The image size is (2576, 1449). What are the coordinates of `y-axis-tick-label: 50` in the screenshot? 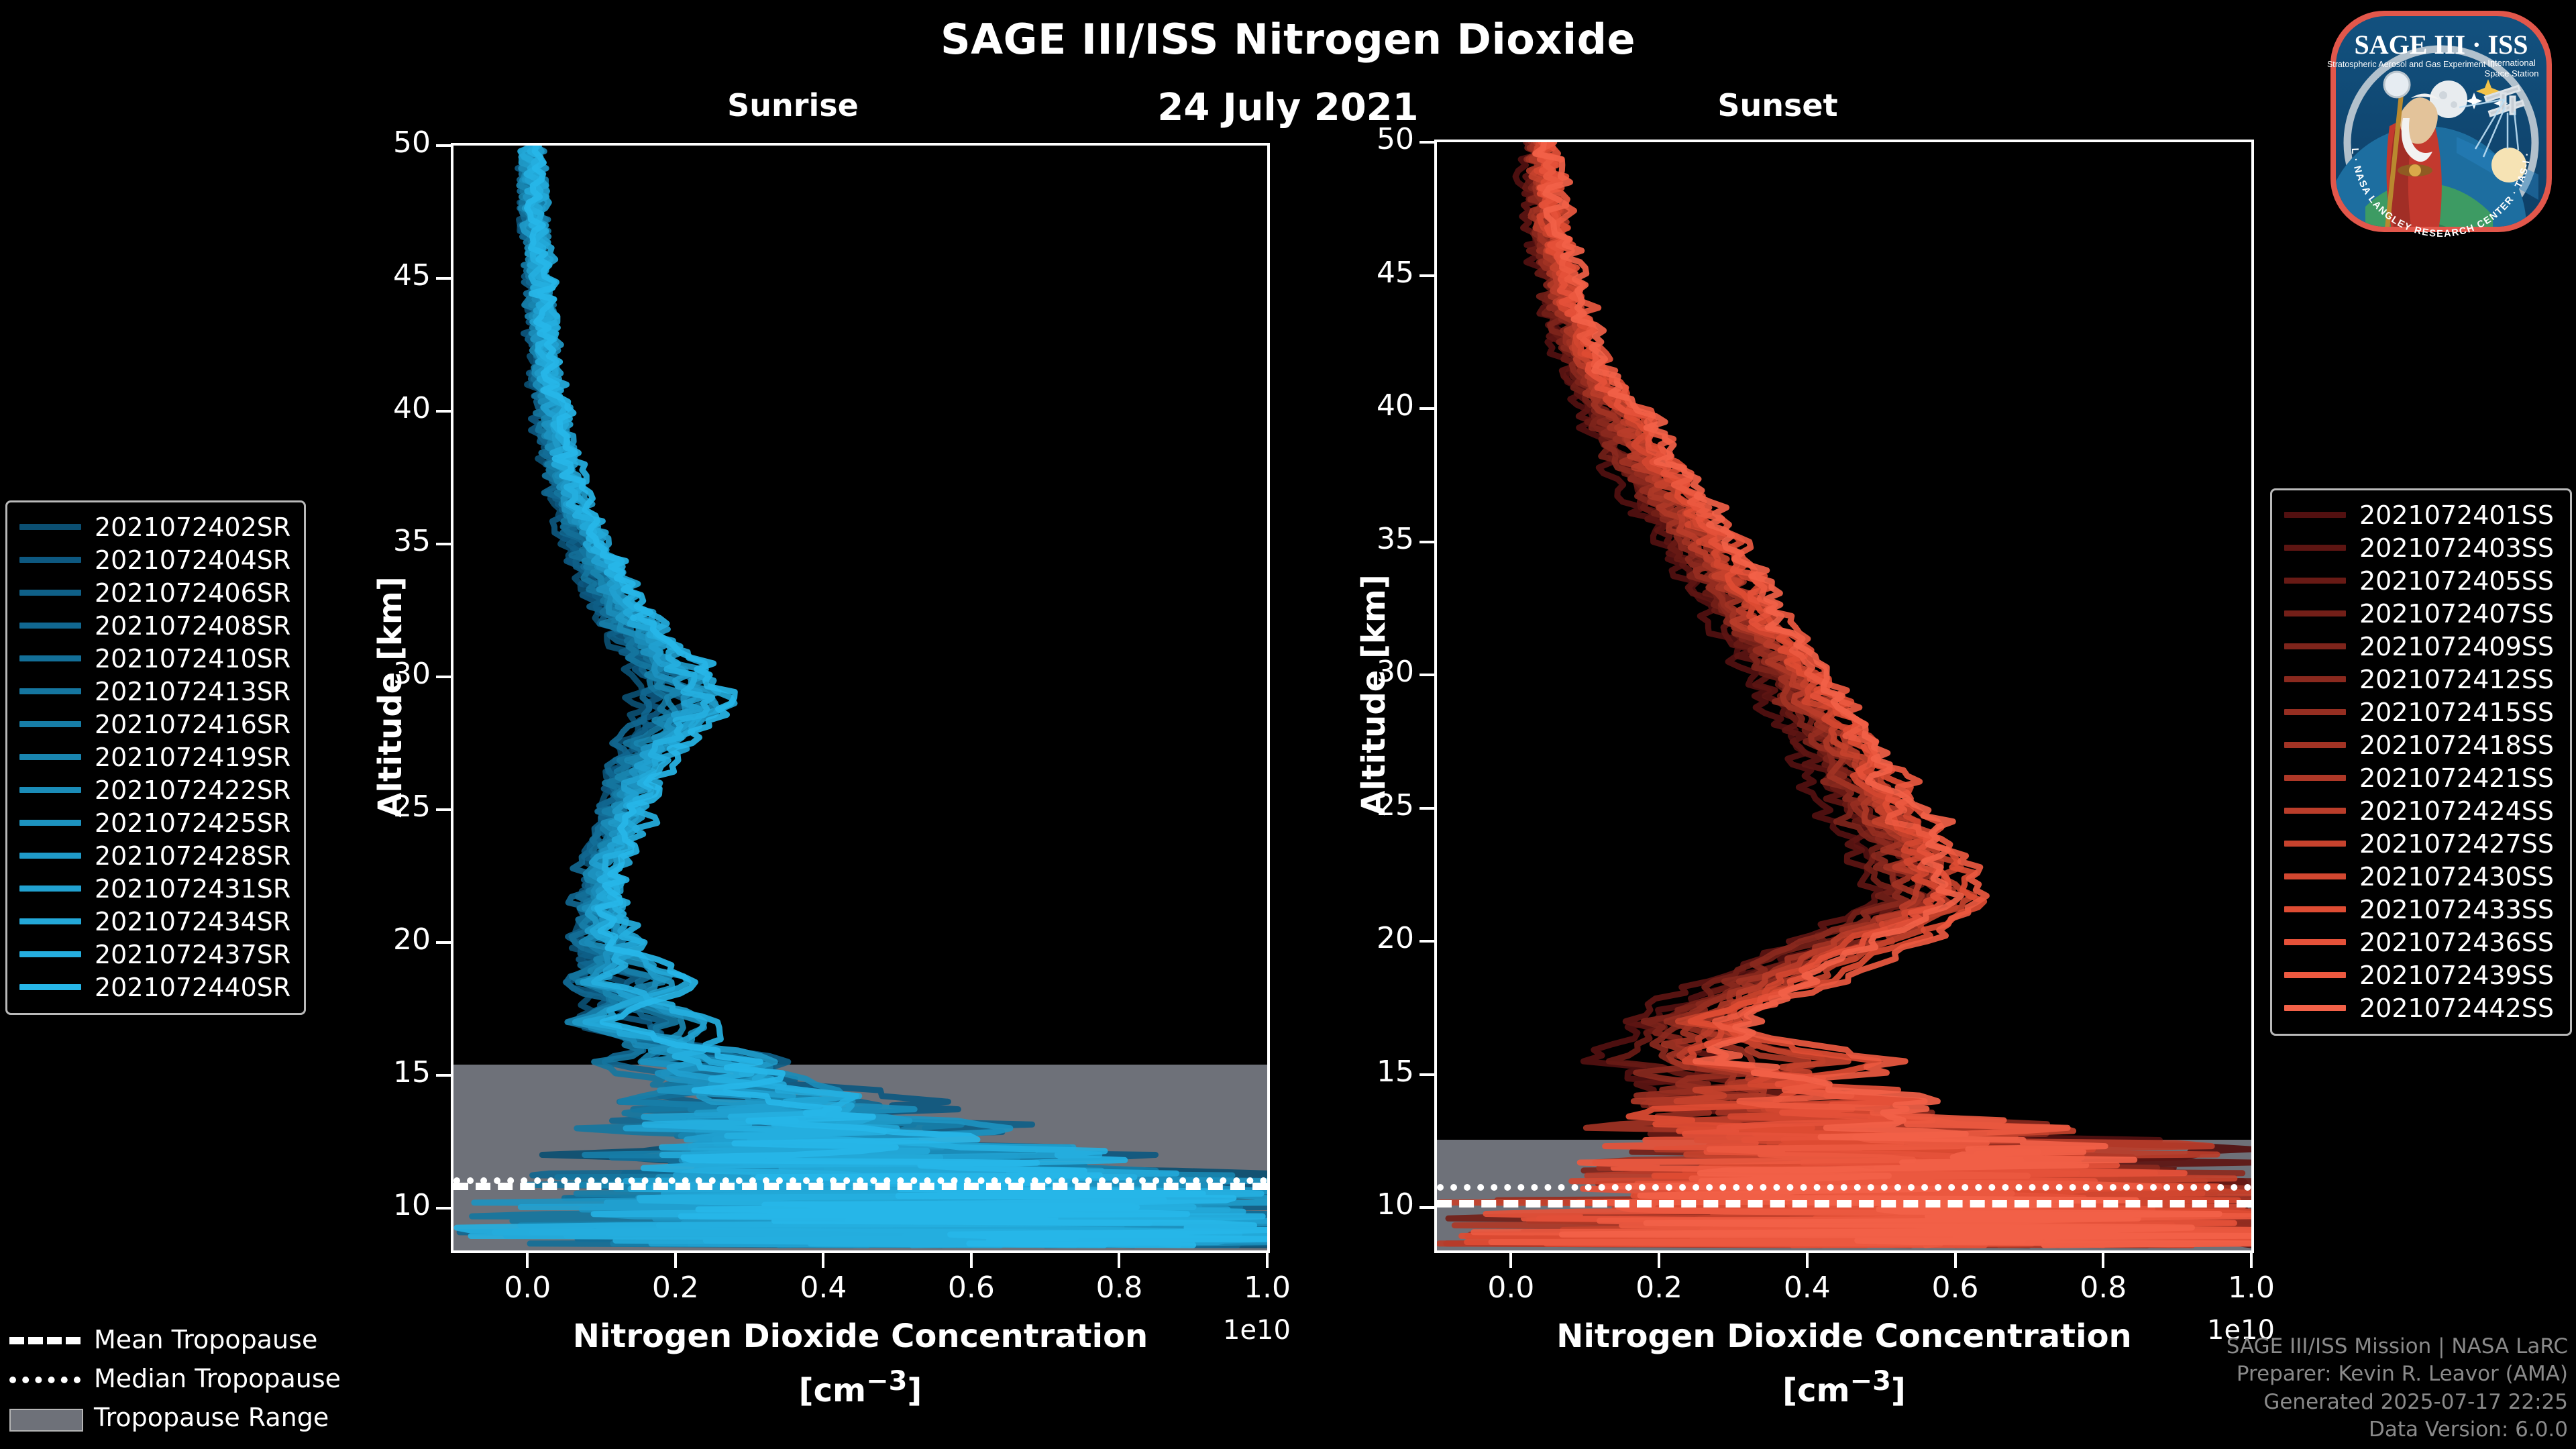 It's located at (1395, 139).